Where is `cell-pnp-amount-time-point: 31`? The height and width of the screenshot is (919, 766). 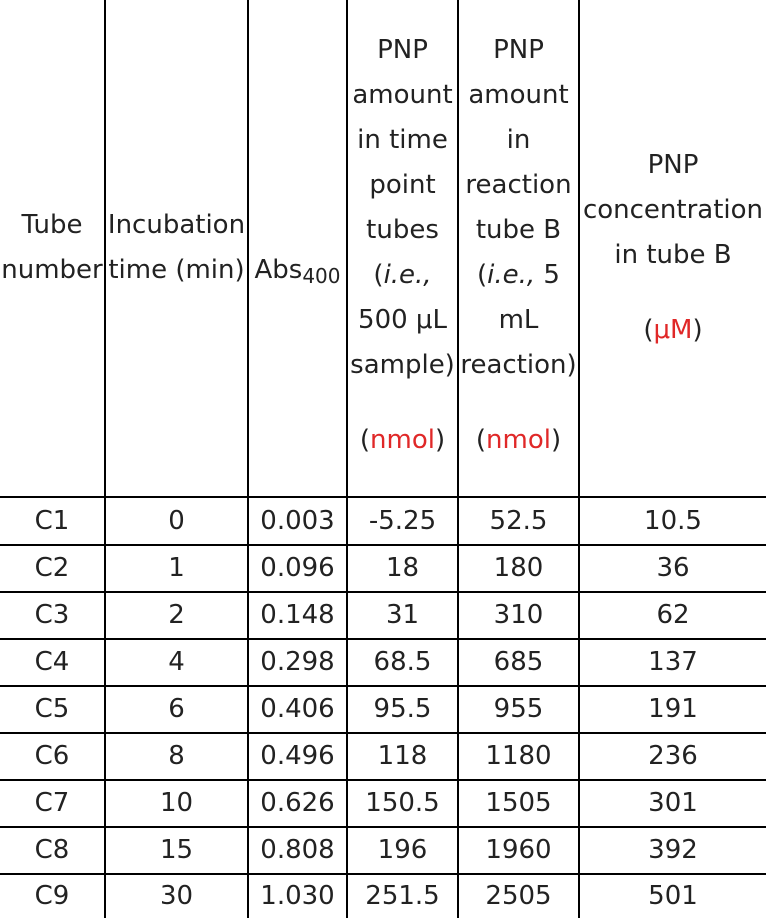
cell-pnp-amount-time-point: 31 is located at coordinates (402, 615).